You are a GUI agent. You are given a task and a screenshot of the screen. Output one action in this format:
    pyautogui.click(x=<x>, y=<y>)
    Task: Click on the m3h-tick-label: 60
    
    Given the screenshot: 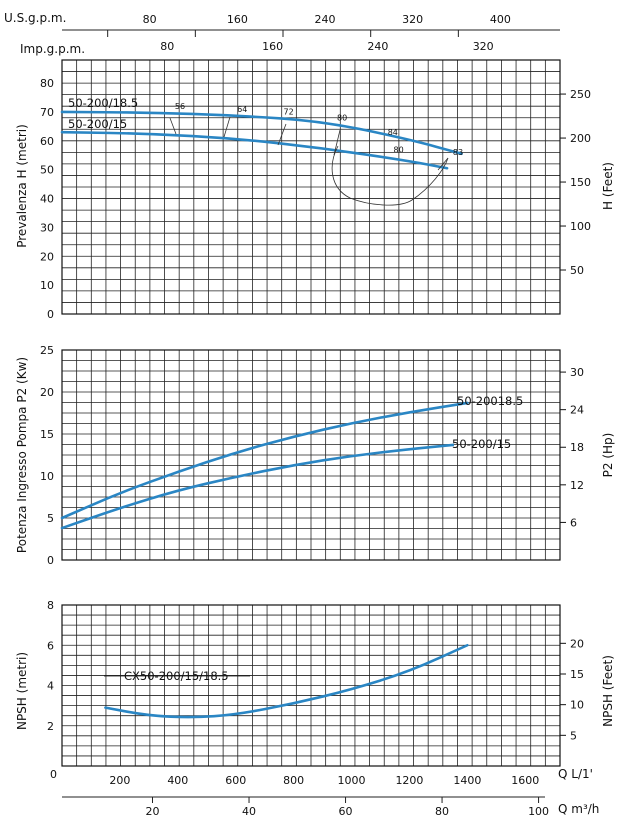 What is the action you would take?
    pyautogui.click(x=346, y=811)
    